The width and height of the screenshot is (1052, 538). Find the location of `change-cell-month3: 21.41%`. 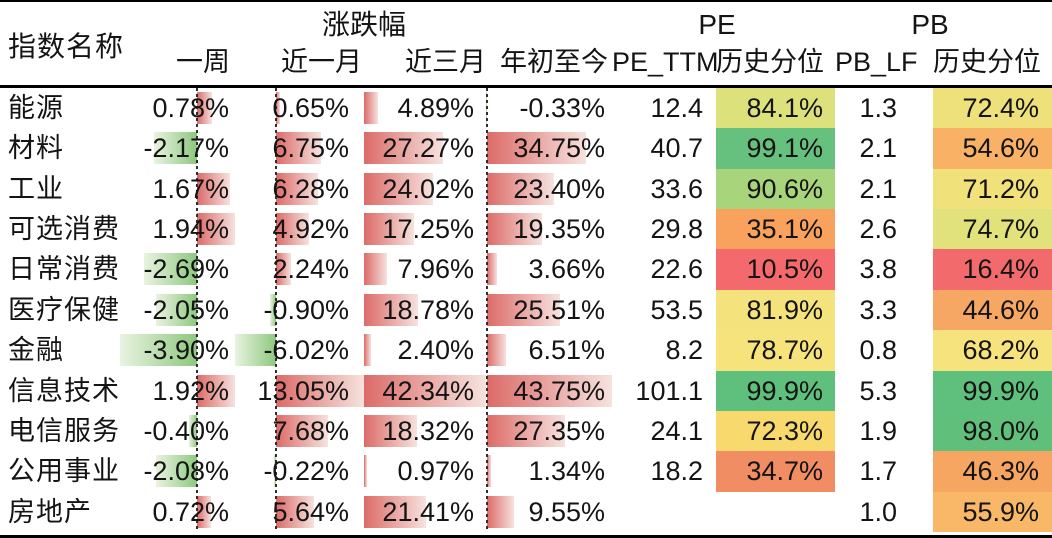

change-cell-month3: 21.41% is located at coordinates (425, 512).